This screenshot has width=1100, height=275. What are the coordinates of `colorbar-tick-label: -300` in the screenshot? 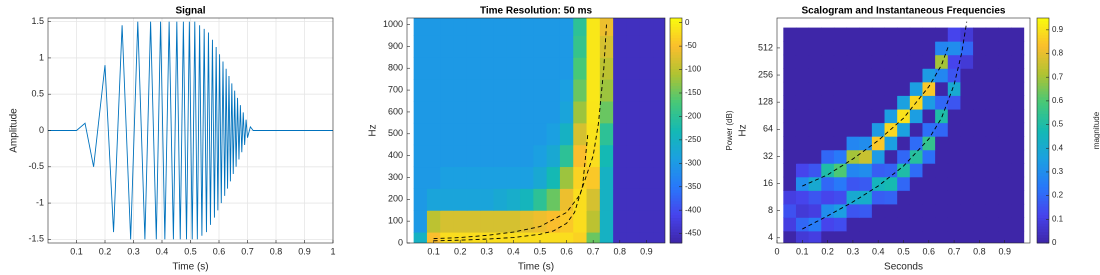 It's located at (693, 162).